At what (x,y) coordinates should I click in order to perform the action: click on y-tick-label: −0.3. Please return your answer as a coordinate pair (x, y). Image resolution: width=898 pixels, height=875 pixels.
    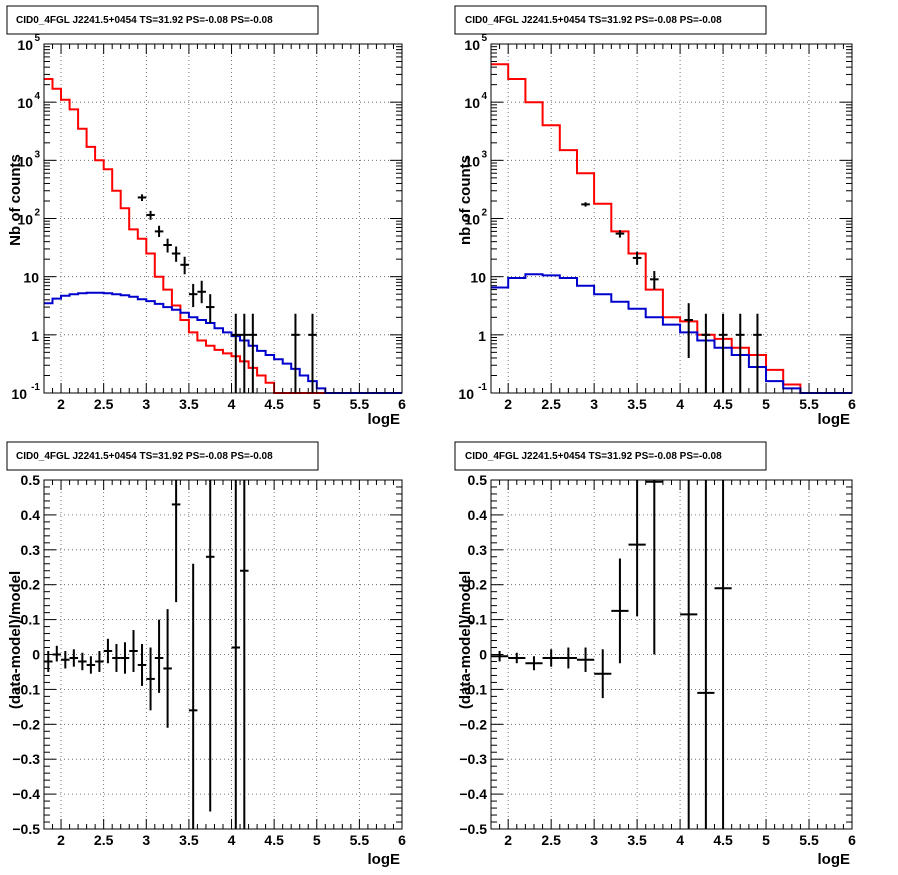
    Looking at the image, I should click on (26, 759).